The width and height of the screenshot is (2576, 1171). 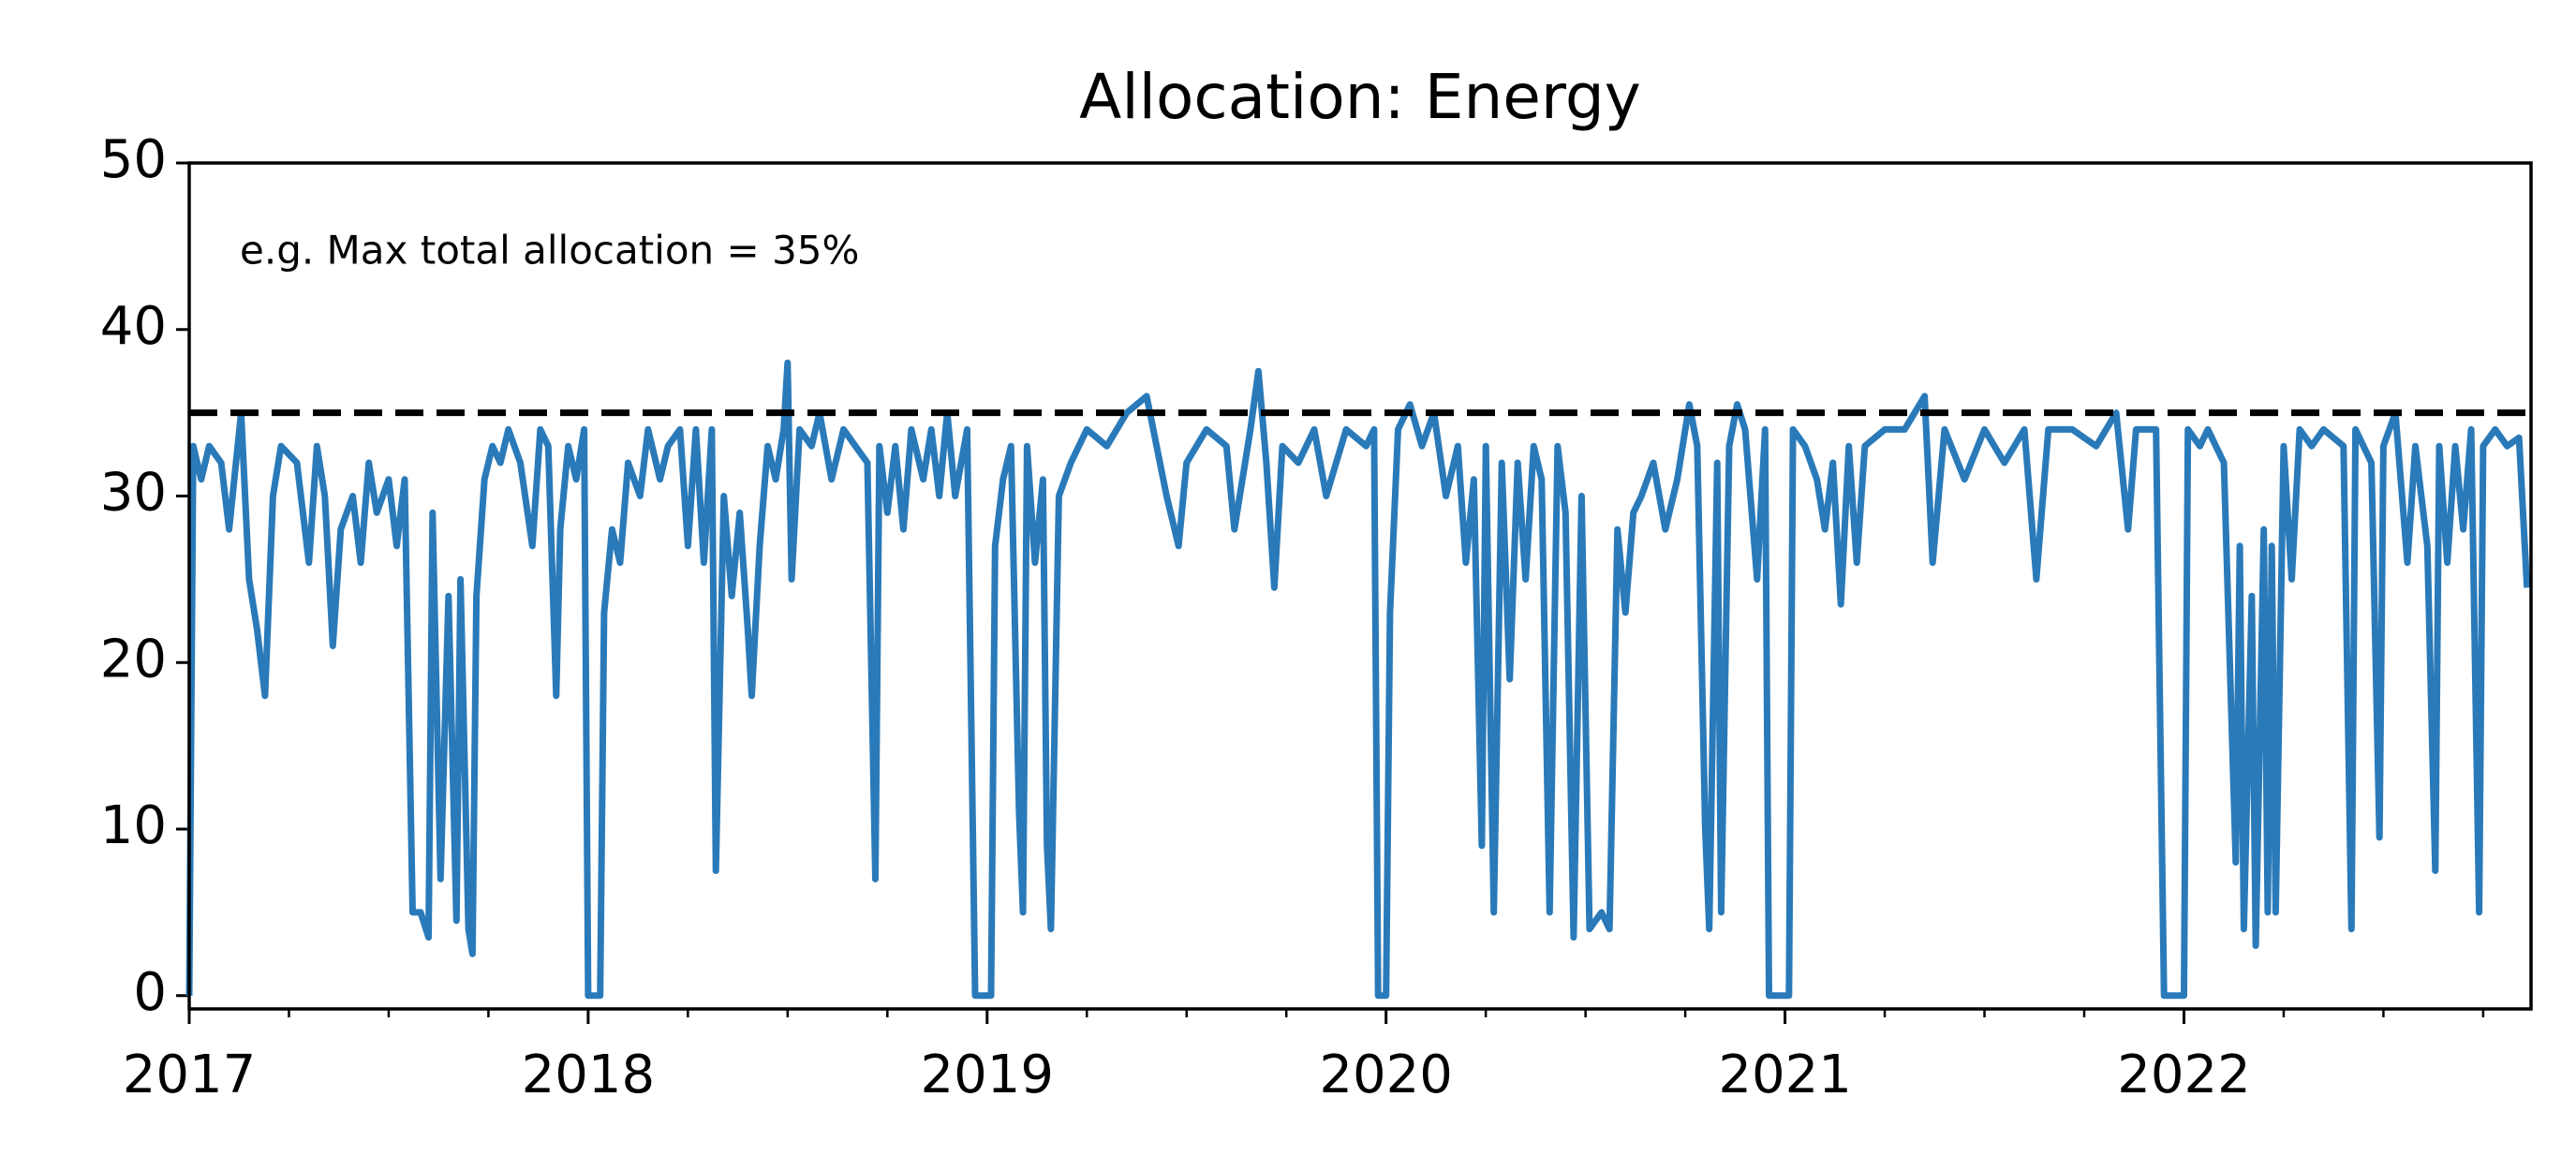 I want to click on y-tick-label: 0, so click(x=150, y=992).